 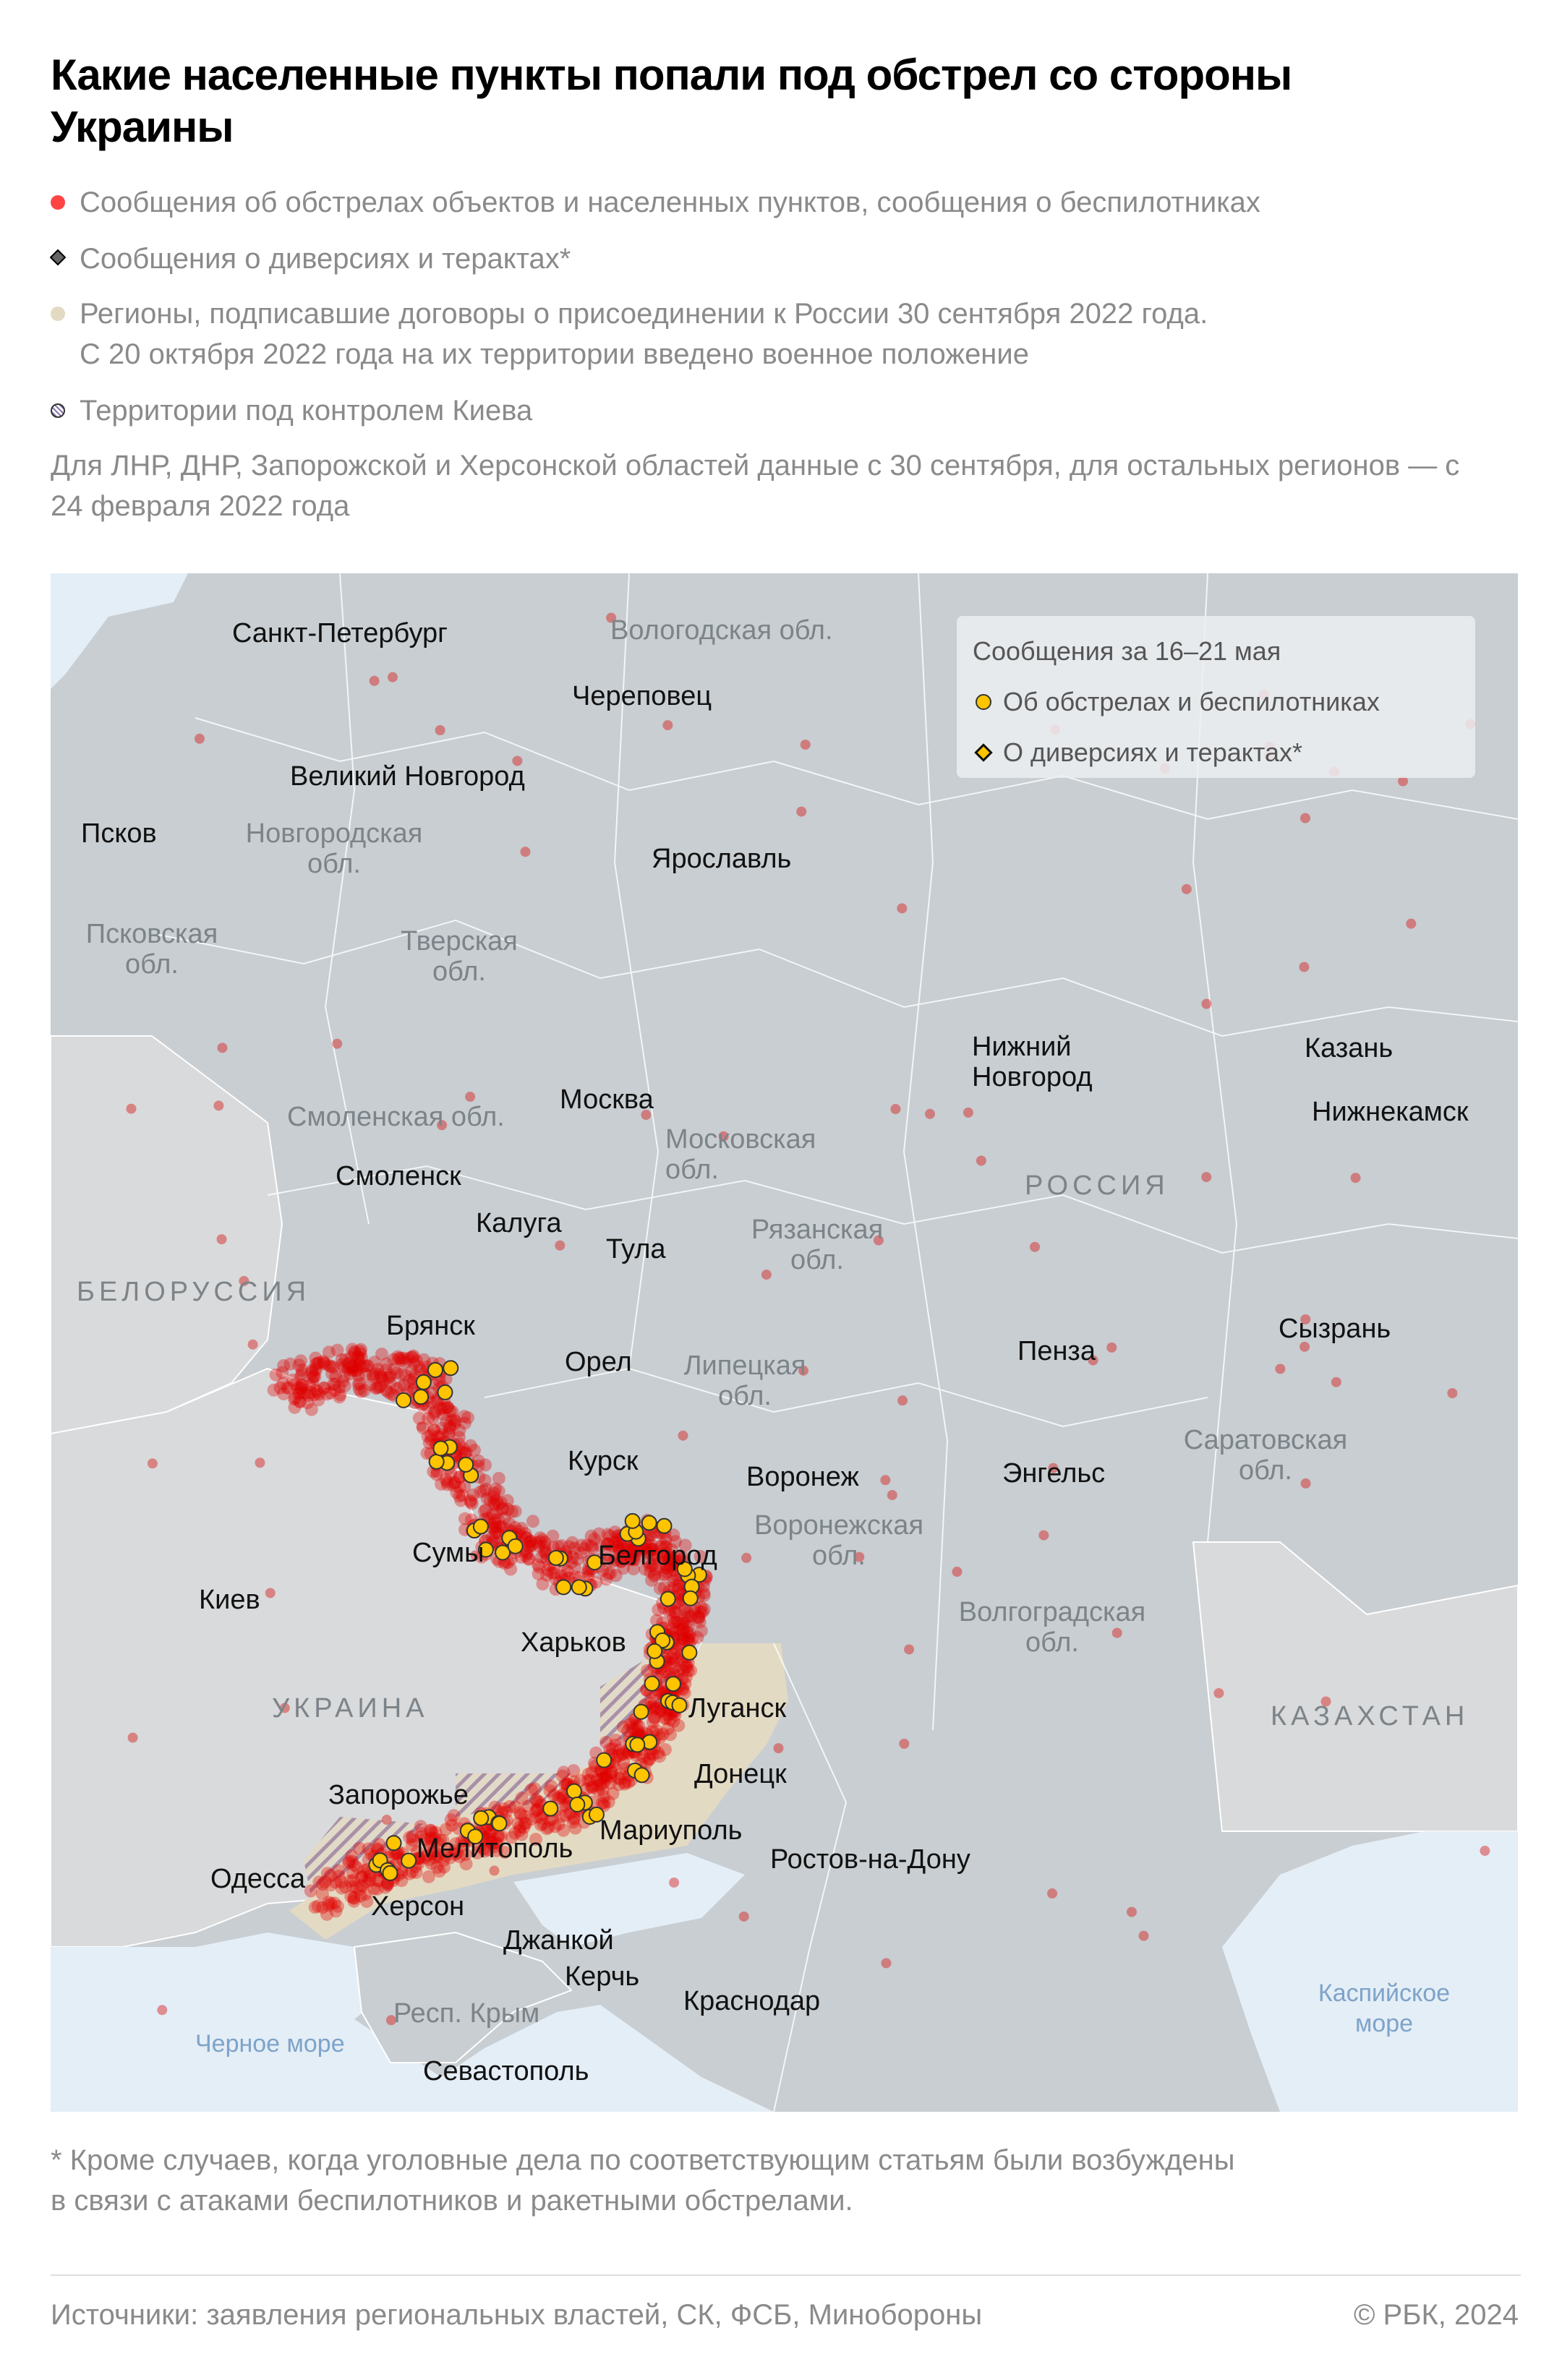 I want to click on city-label: Харьков, so click(x=573, y=1642).